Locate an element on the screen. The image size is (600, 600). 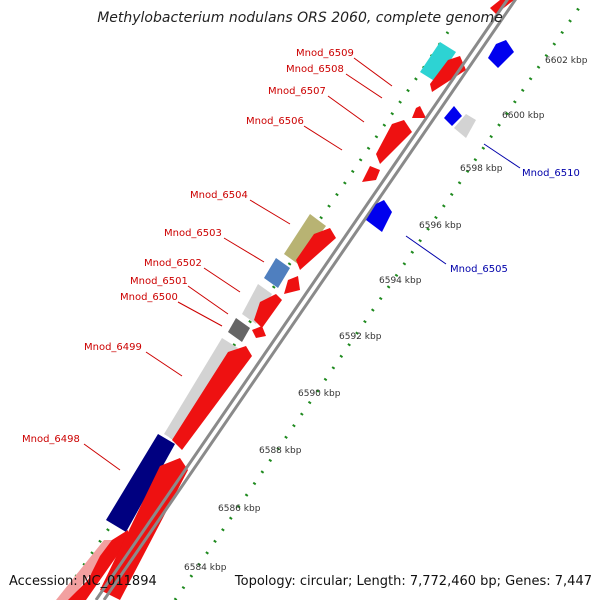
gene-label-mnod-6504: Mnod_6504 is located at coordinates (219, 195).